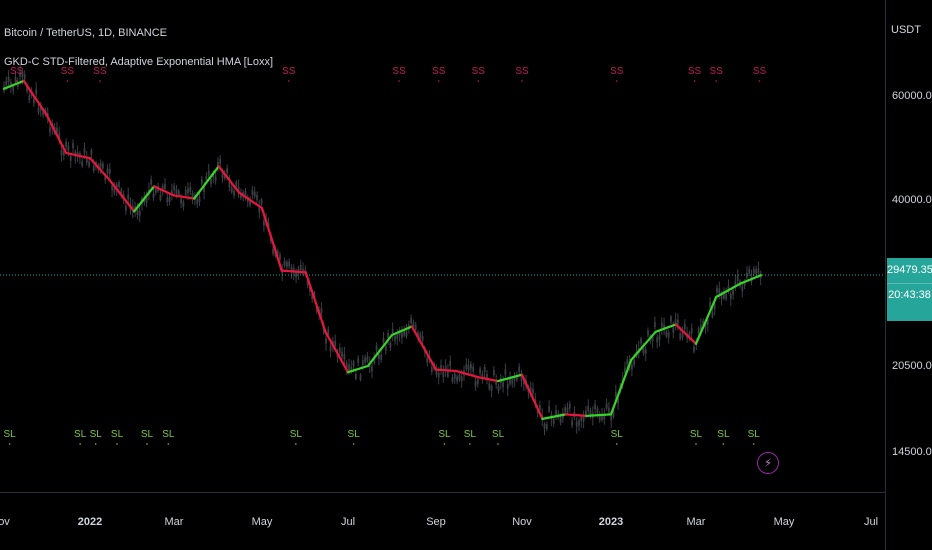  Describe the element at coordinates (262, 522) in the screenshot. I see `x-tick-label: May` at that location.